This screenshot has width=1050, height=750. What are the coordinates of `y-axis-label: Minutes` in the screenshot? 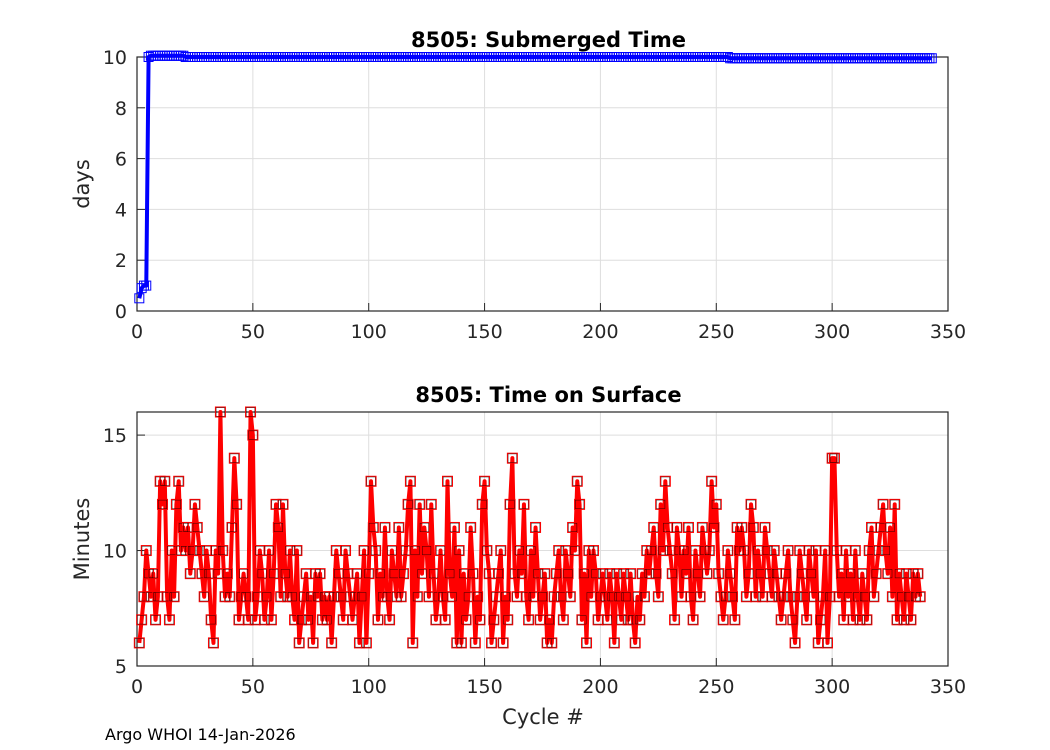 It's located at (82, 539).